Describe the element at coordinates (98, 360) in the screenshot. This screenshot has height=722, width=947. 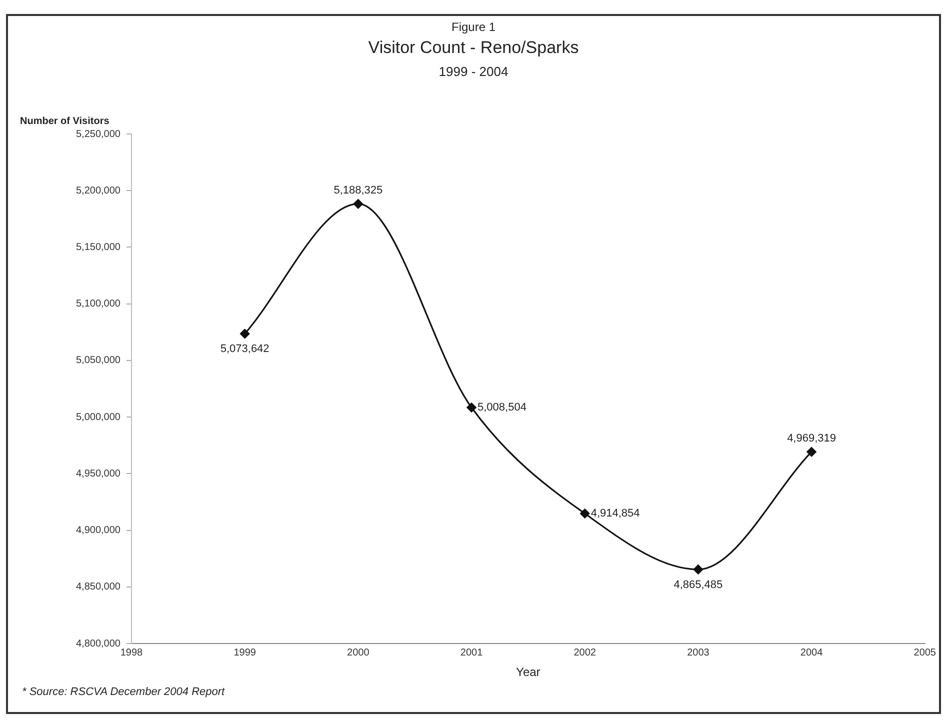
I see `y-tick-label: 5,050,000` at that location.